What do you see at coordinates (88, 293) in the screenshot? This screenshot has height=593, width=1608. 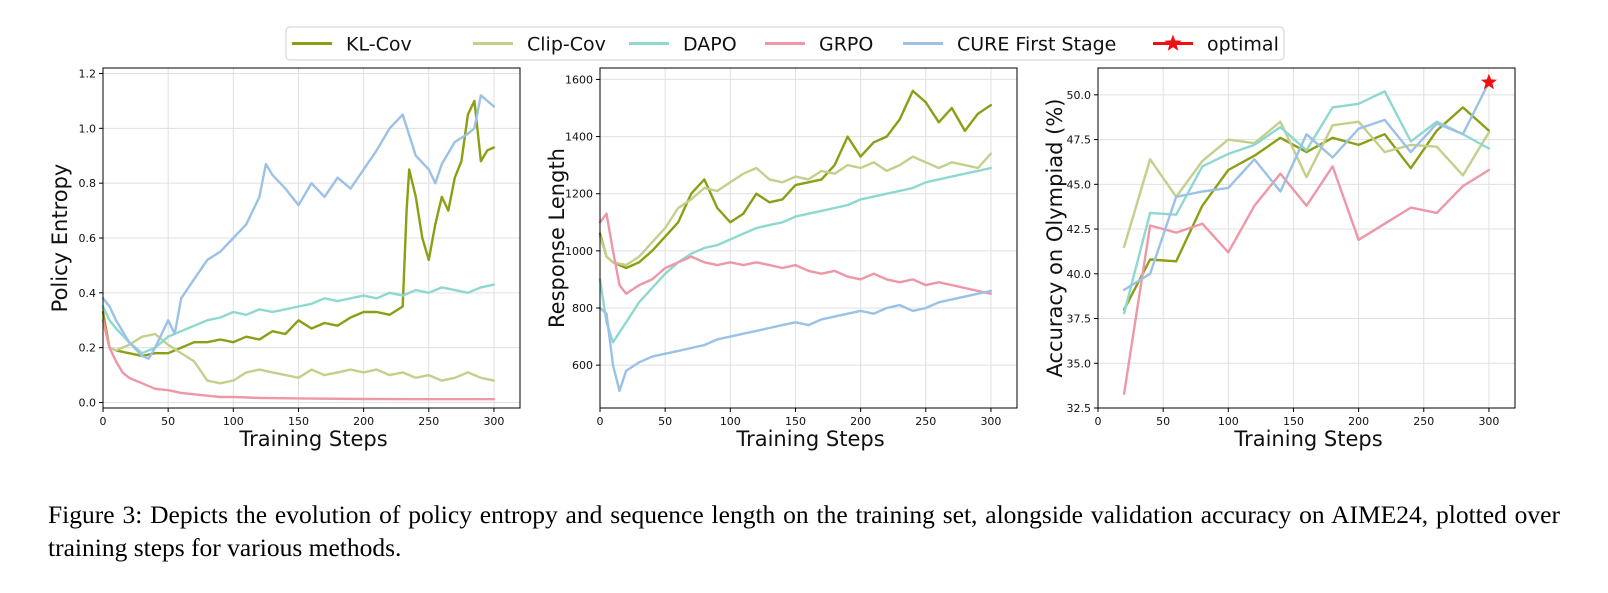 I see `y-tick-label: 0.4` at bounding box center [88, 293].